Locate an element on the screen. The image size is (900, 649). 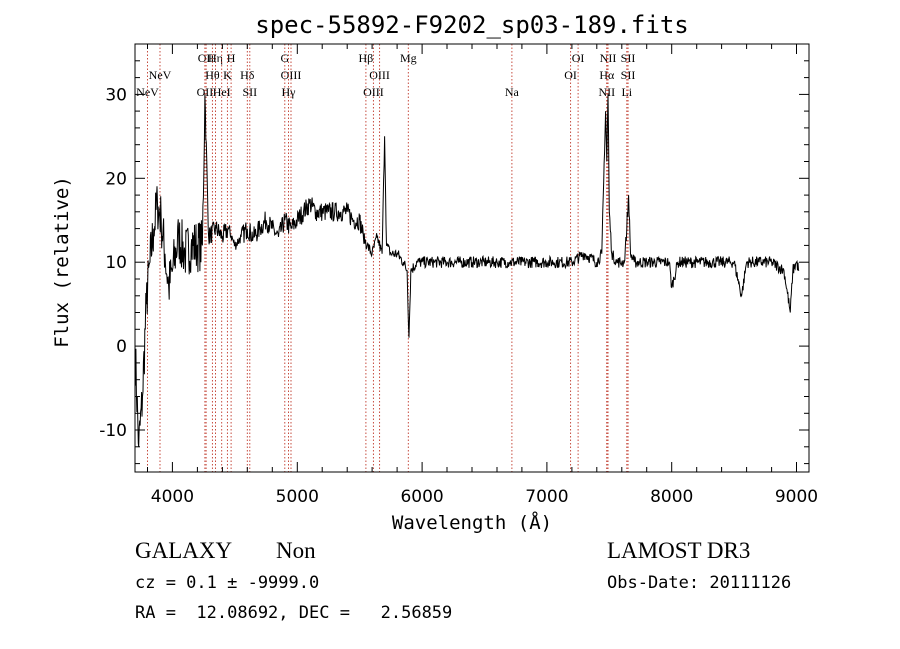
survey-label: LAMOST DR3 is located at coordinates (679, 550).